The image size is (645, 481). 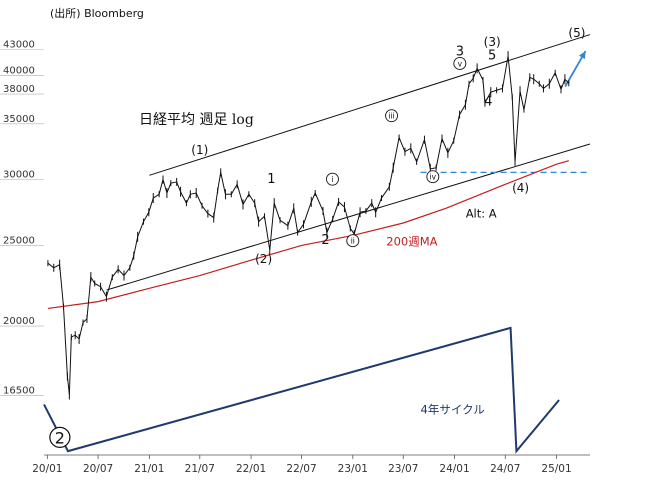 I want to click on wave-label-6-circle, so click(x=392, y=116).